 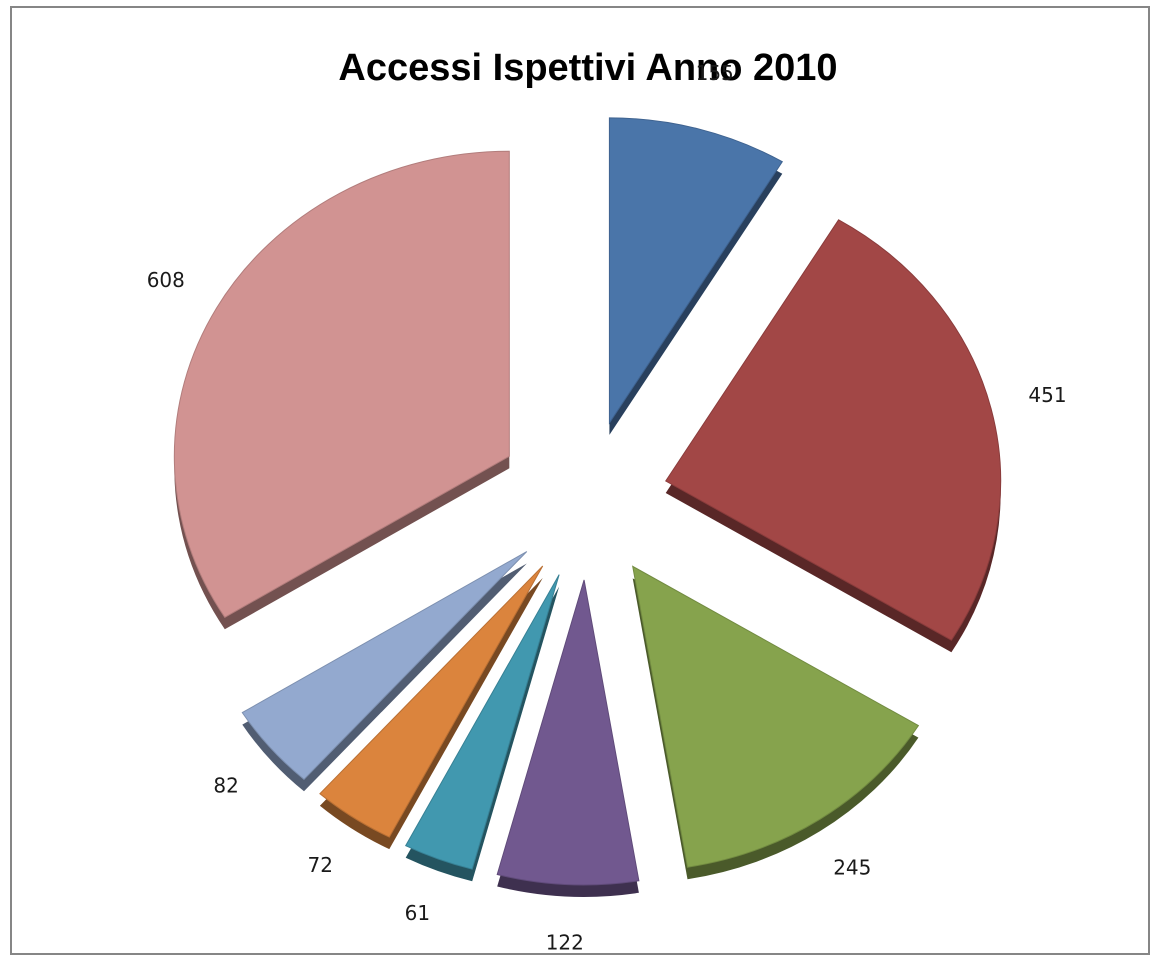 I want to click on chart-title: Accessi Ispettivi Anno 2010, so click(x=587, y=68).